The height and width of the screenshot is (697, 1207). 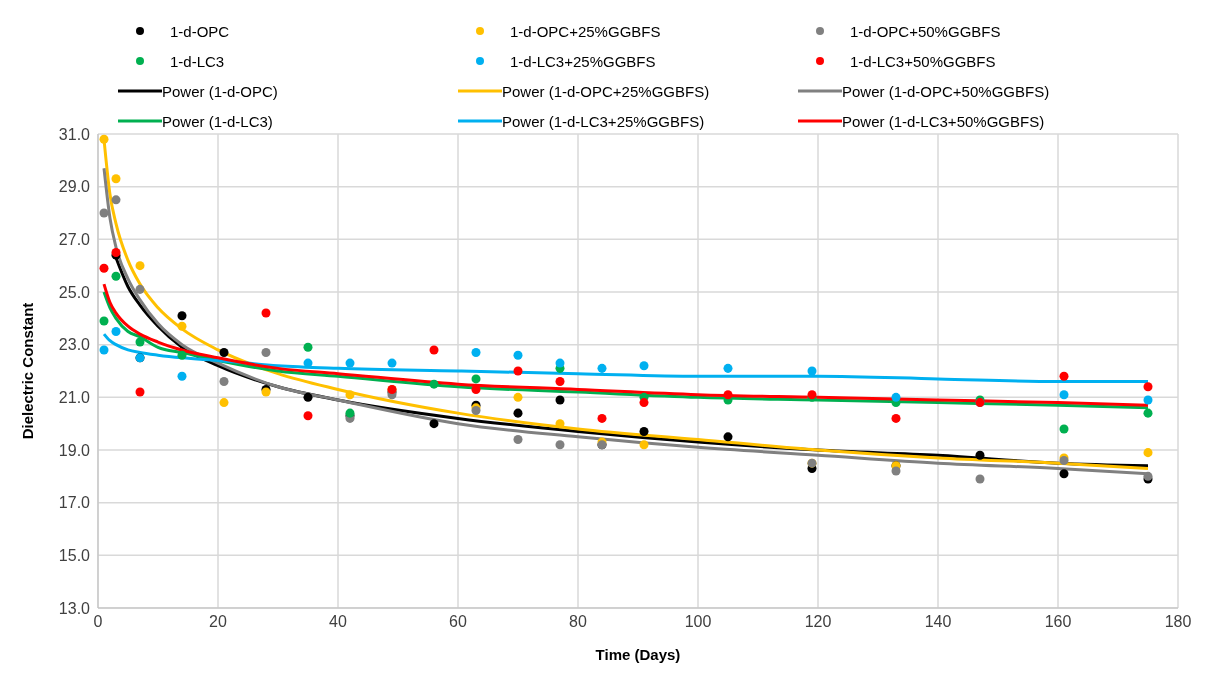 What do you see at coordinates (1058, 622) in the screenshot?
I see `x-tick-label: 160` at bounding box center [1058, 622].